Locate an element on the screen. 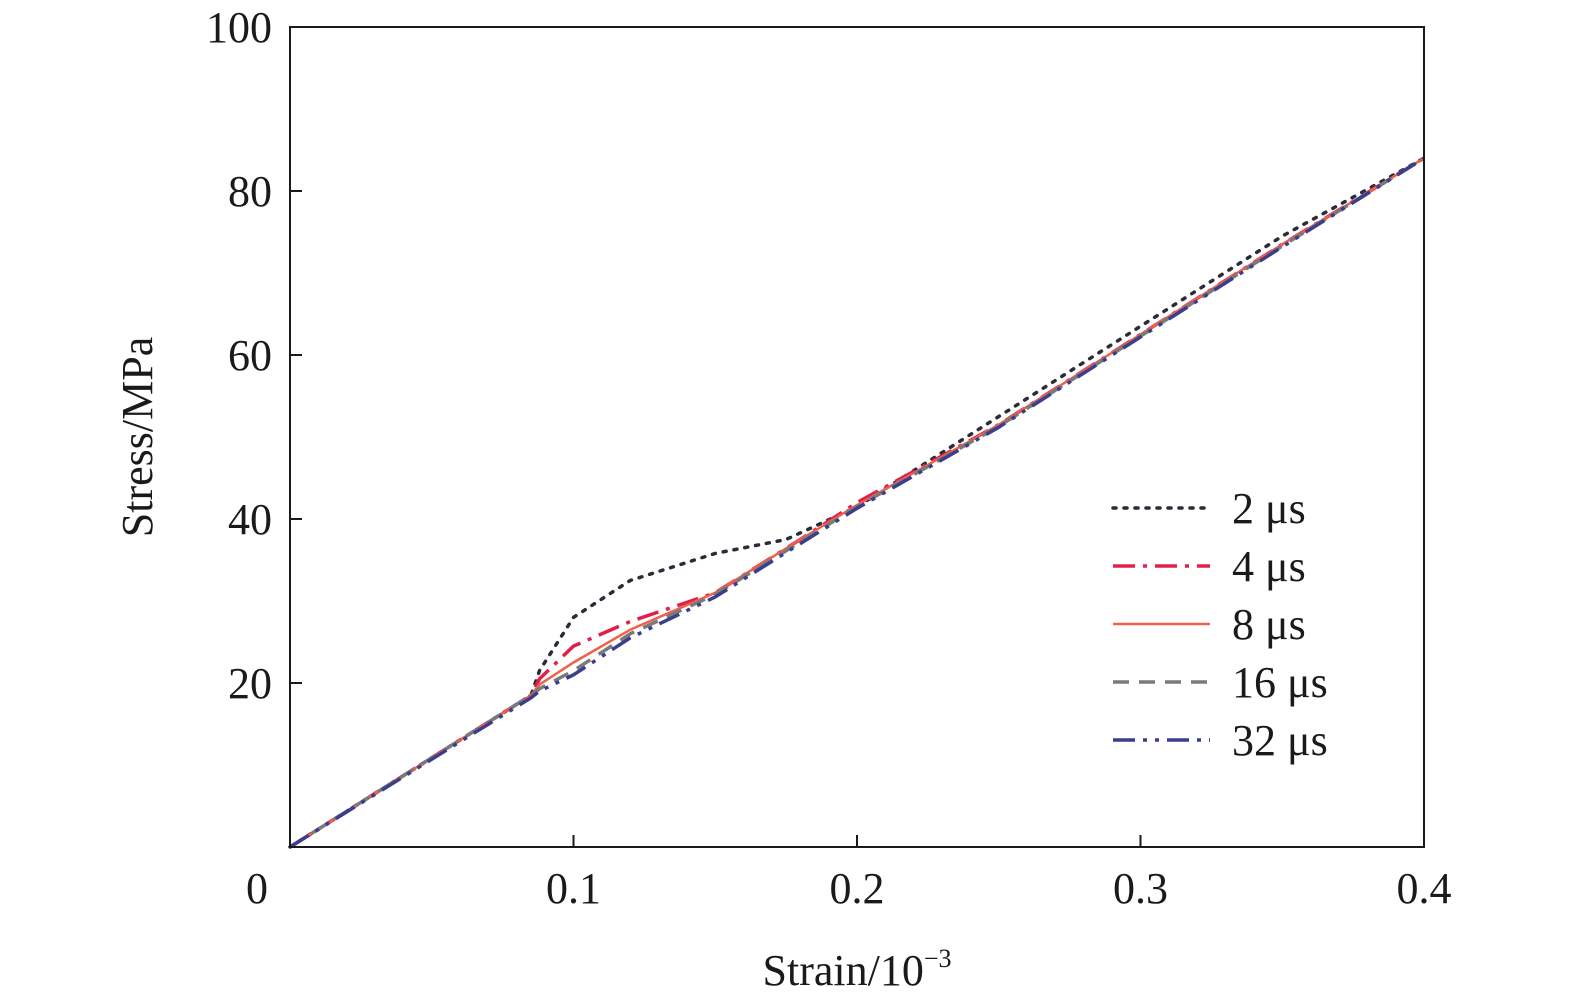 The image size is (1575, 1008). y-tick-label-3: 60 is located at coordinates (250, 355).